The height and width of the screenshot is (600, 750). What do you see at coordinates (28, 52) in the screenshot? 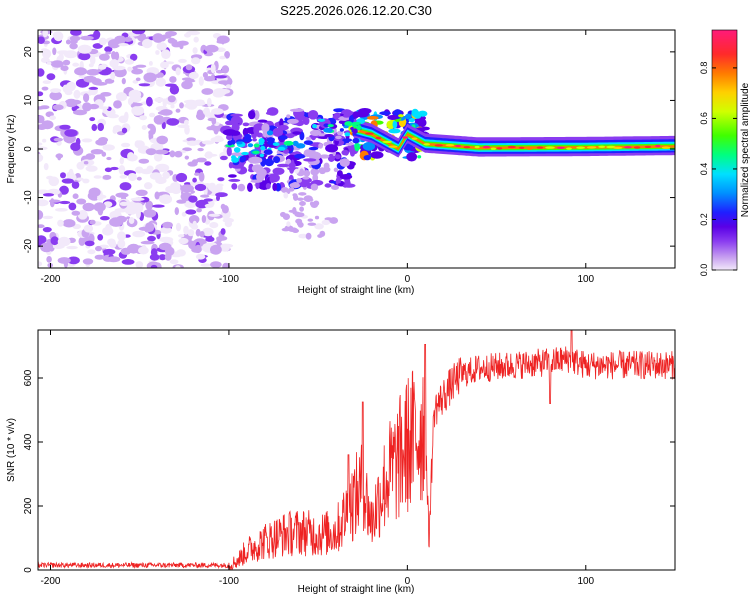
I see `y-tick-label: 20` at bounding box center [28, 52].